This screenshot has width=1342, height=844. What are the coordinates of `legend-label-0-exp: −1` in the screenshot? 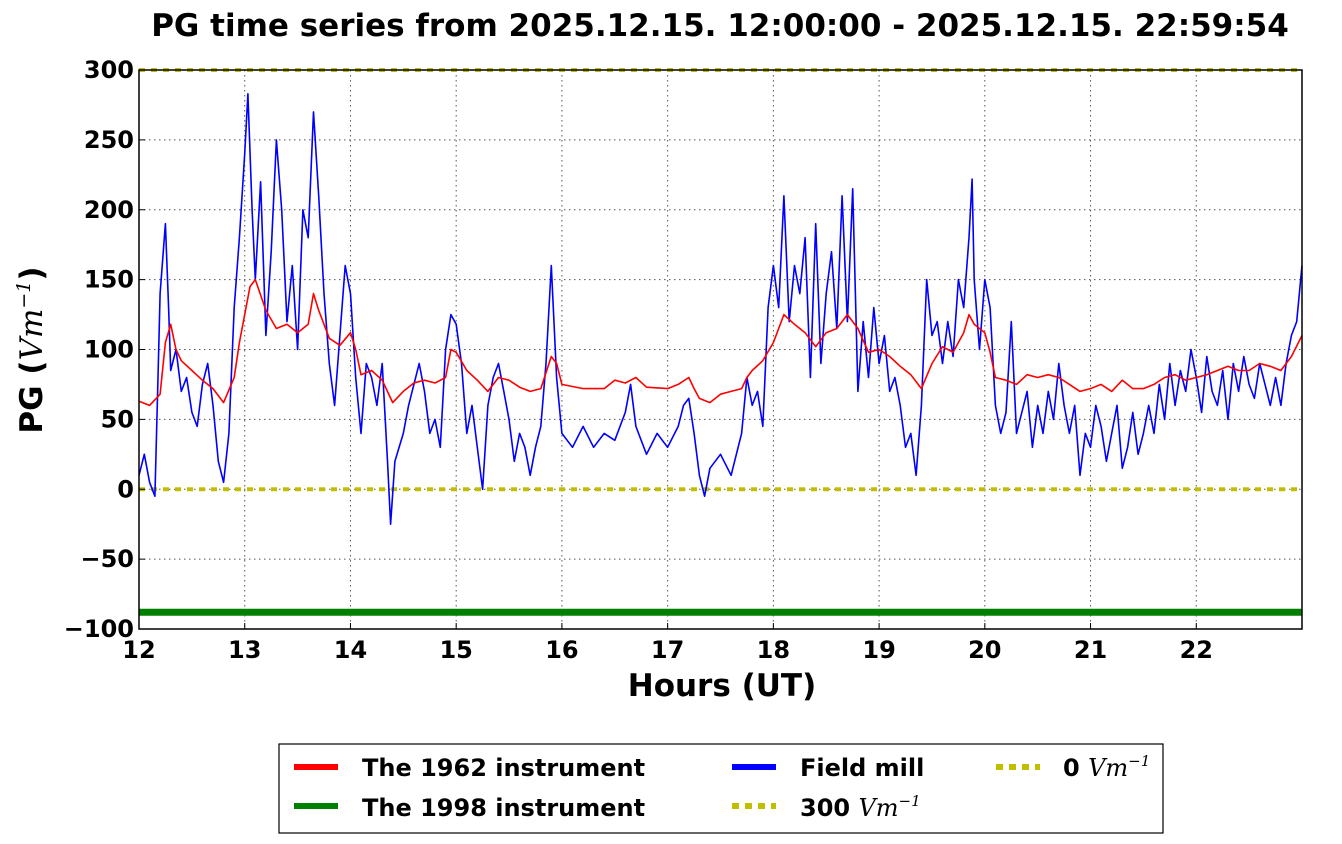 It's located at (1139, 761).